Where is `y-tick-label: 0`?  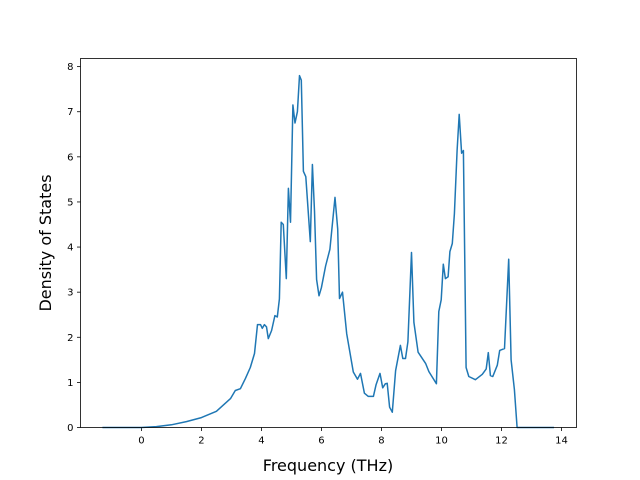 y-tick-label: 0 is located at coordinates (70, 428).